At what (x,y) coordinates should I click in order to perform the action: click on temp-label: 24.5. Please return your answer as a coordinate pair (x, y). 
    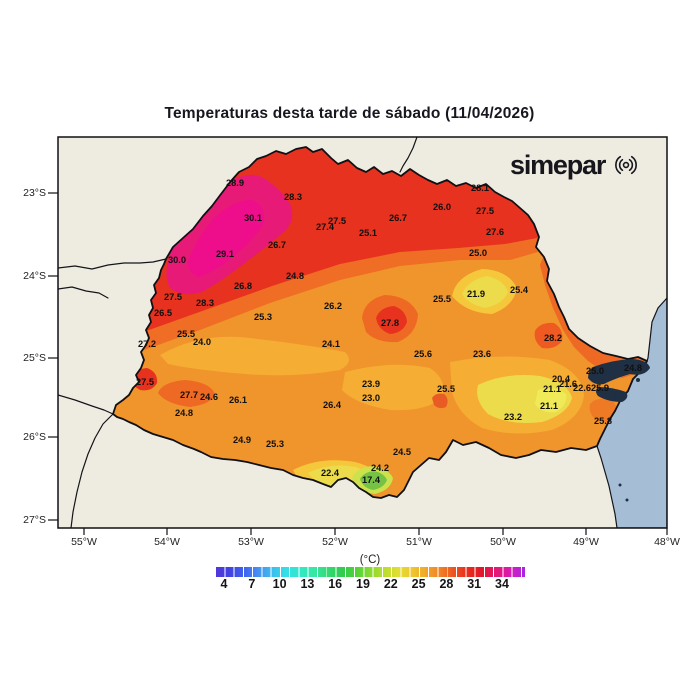
    Looking at the image, I should click on (402, 452).